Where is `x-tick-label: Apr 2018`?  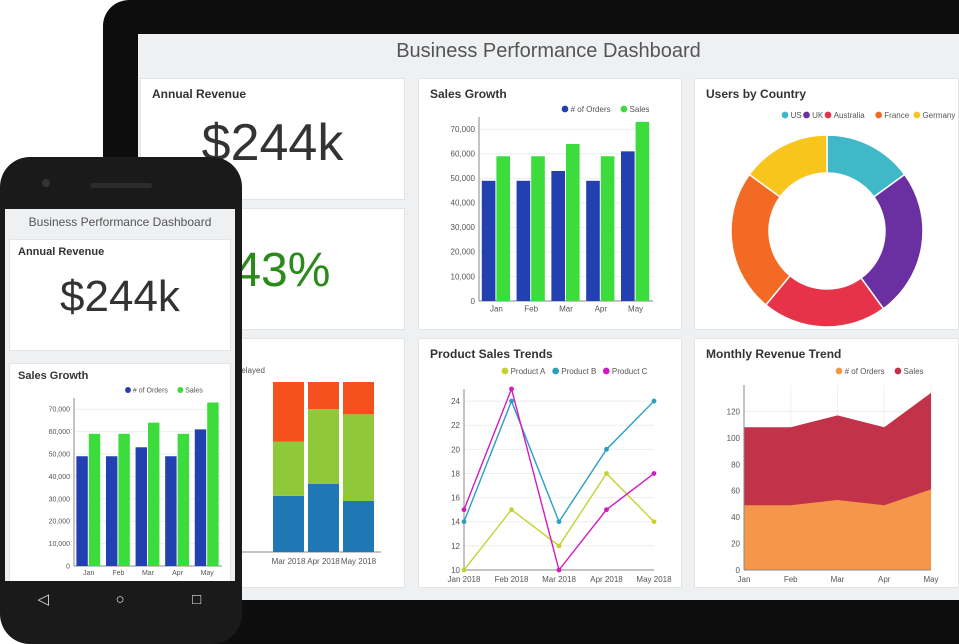 x-tick-label: Apr 2018 is located at coordinates (606, 579).